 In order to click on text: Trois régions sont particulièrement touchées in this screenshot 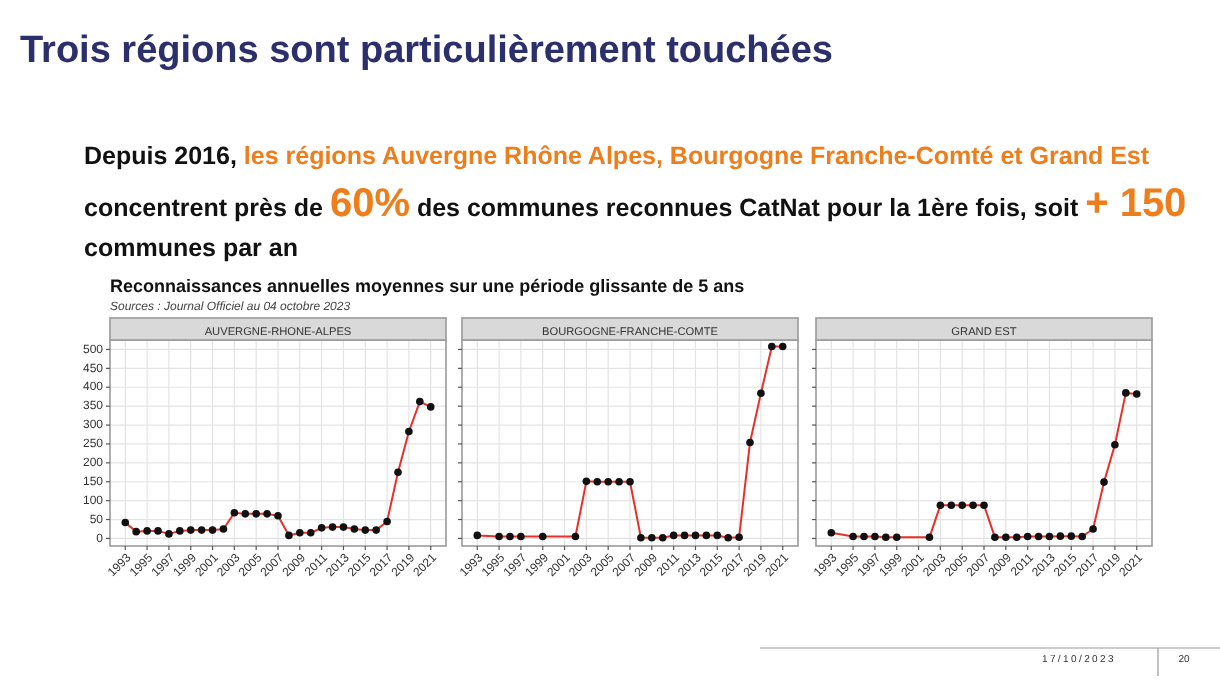, I will do `click(426, 51)`.